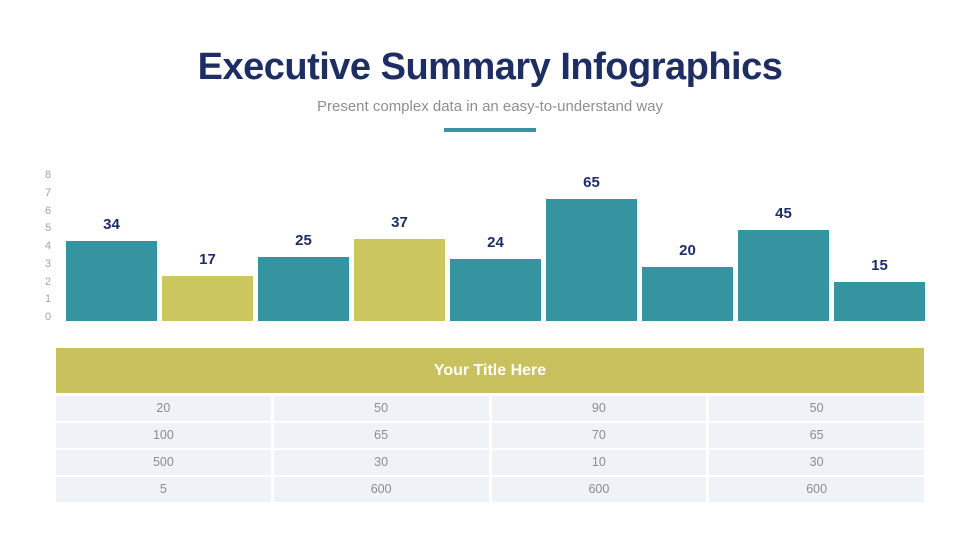 The width and height of the screenshot is (980, 551). Describe the element at coordinates (490, 67) in the screenshot. I see `page-title: Executive Summary Infographics` at that location.